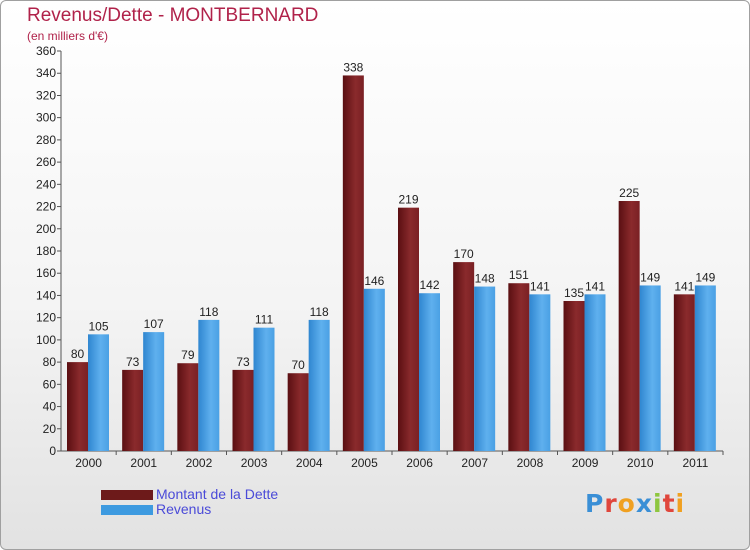  What do you see at coordinates (374, 281) in the screenshot?
I see `label-revenus-2005: 146` at bounding box center [374, 281].